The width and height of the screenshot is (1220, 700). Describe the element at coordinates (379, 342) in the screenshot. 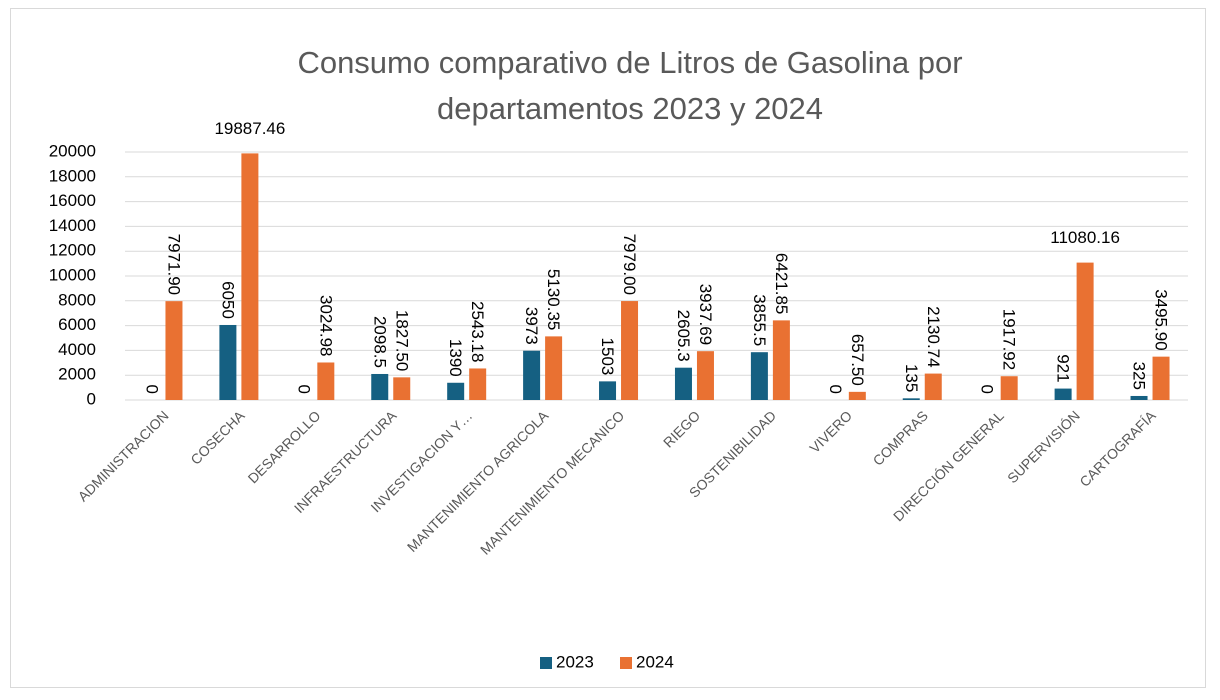

I see `data-label: 2098.5` at that location.